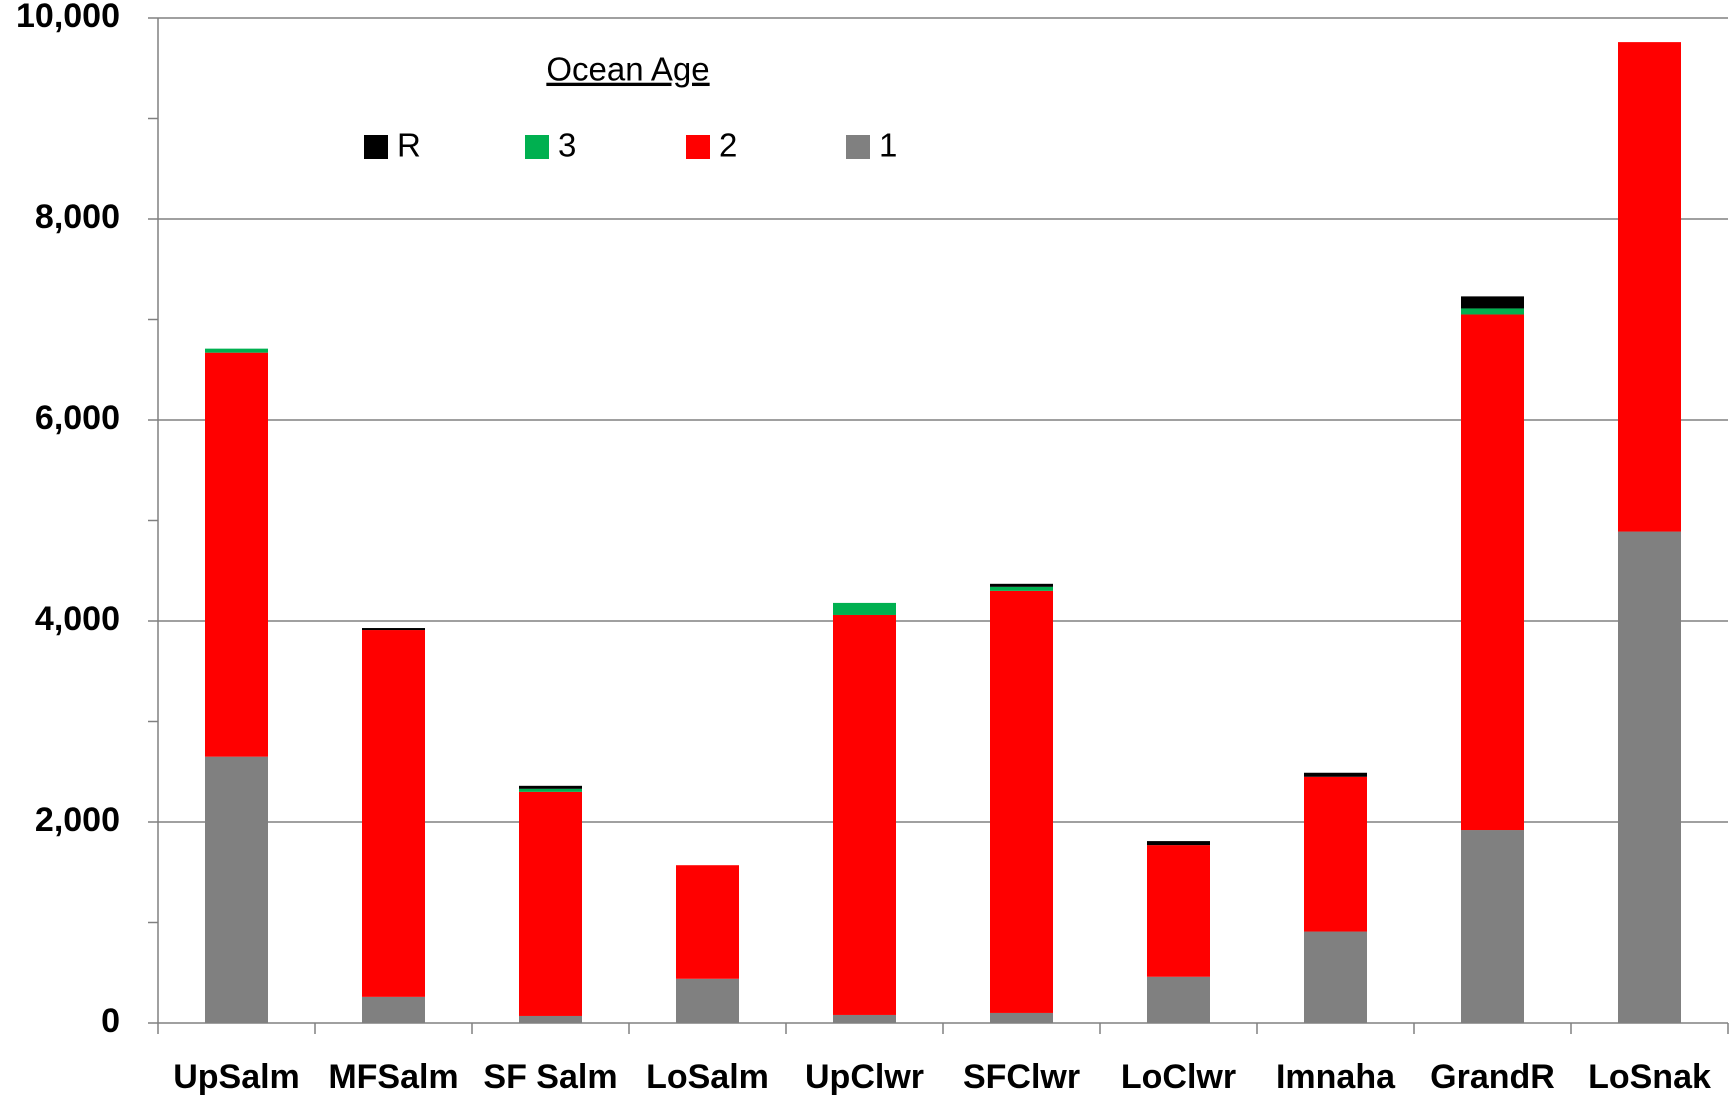  Describe the element at coordinates (393, 1077) in the screenshot. I see `x-tick-label: MFSalm` at that location.